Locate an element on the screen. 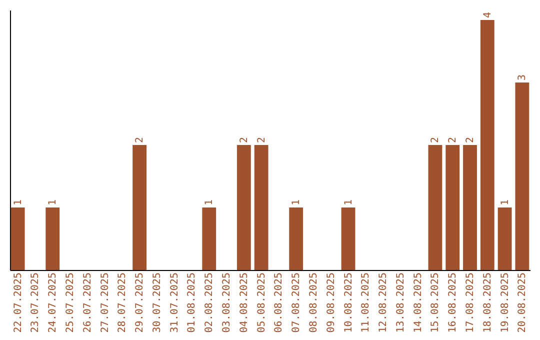 The image size is (540, 340). x-tick-label: 29.07.2025 is located at coordinates (140, 302).